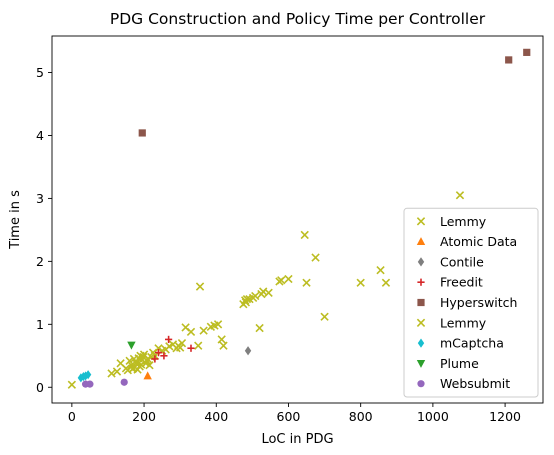  I want to click on series-hyperswitch, so click(334, 92).